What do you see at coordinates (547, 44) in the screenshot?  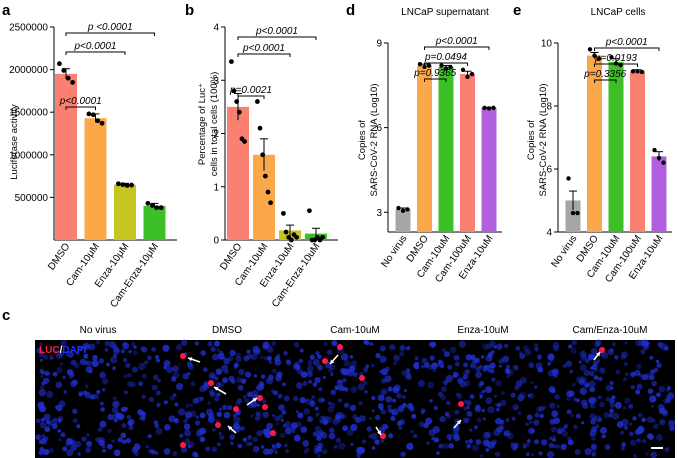 I see `chart-e-ytick-label: 10` at bounding box center [547, 44].